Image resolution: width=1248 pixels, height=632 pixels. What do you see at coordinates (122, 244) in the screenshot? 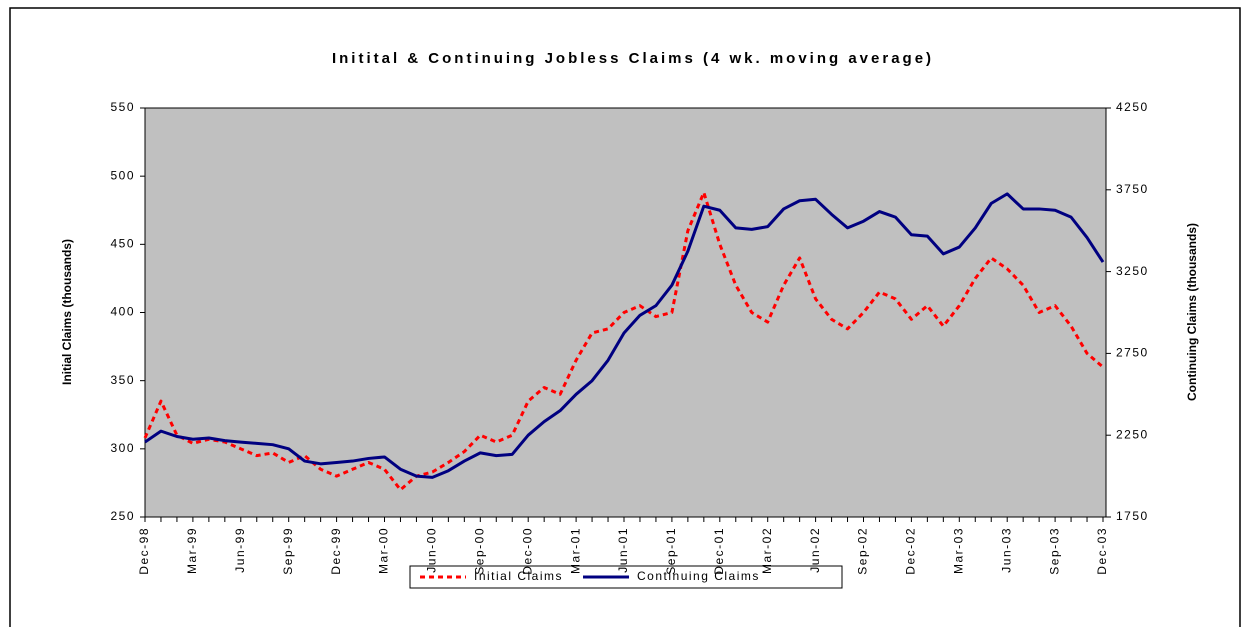
I see `y-tick-label: 450` at bounding box center [122, 244].